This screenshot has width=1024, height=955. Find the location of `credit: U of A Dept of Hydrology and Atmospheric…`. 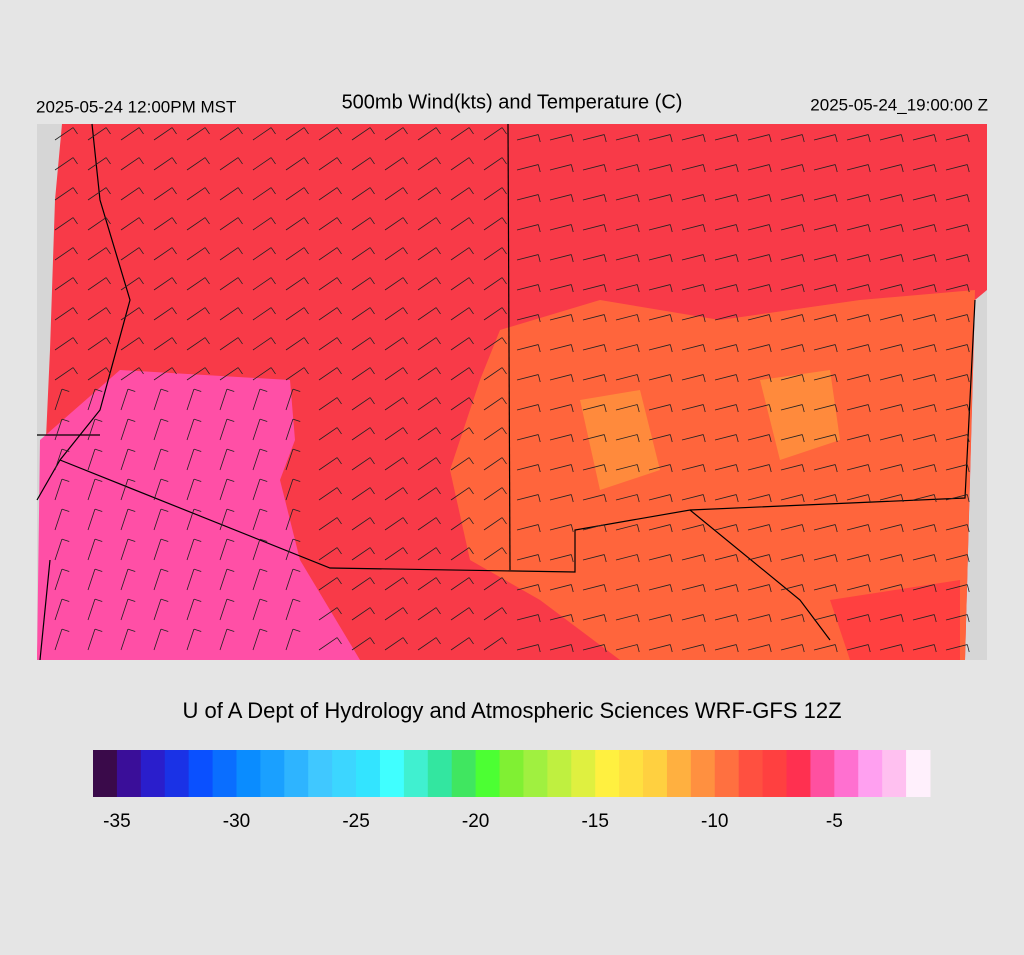

credit: U of A Dept of Hydrology and Atmospheric… is located at coordinates (511, 710).